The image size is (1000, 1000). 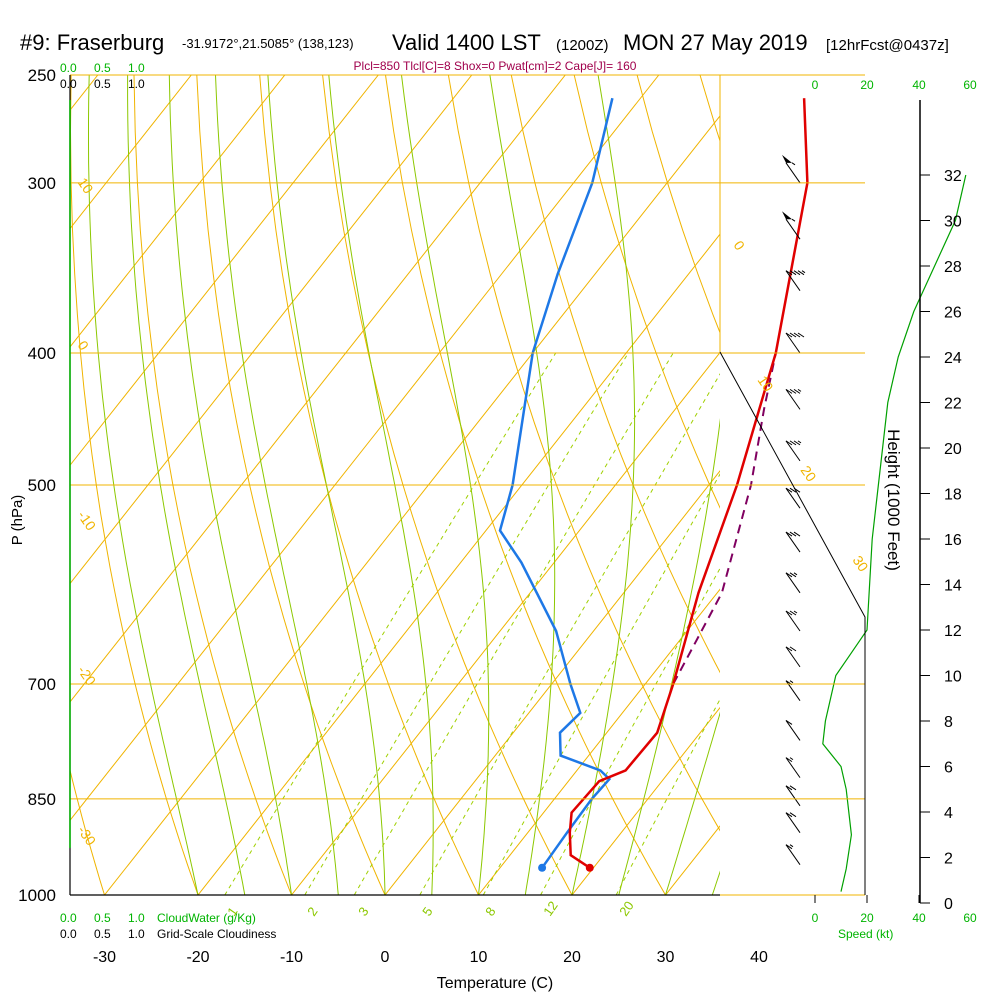 I want to click on pressure-tick-label: 700, so click(x=42, y=684).